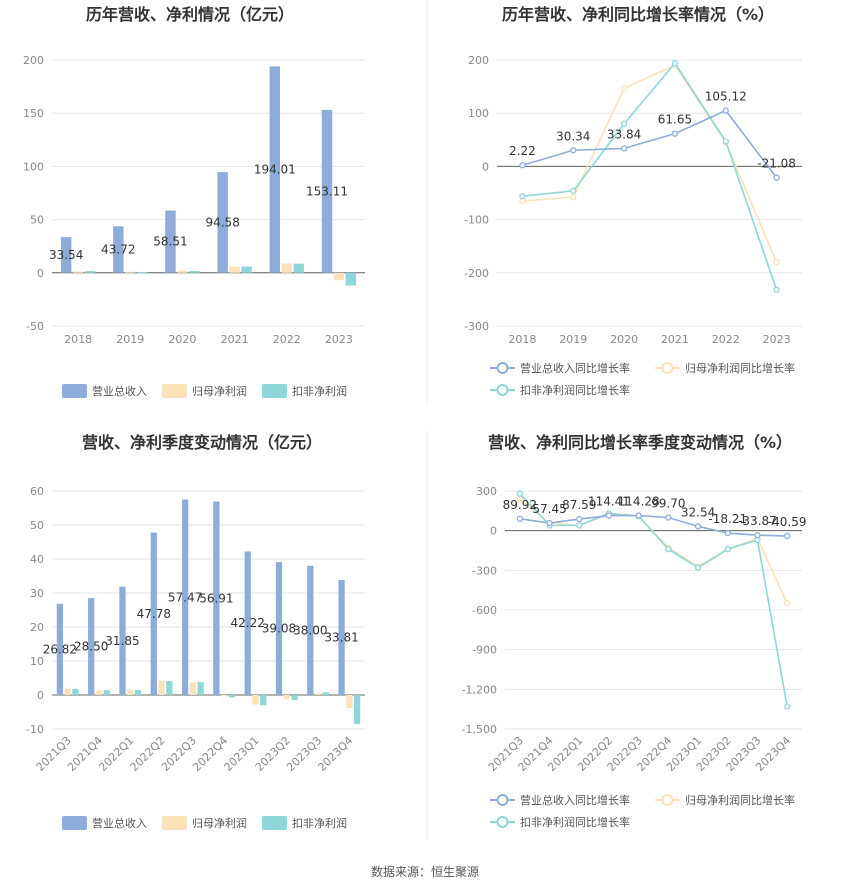 The image size is (850, 891). What do you see at coordinates (484, 650) in the screenshot?
I see `y-tick-label: -900` at bounding box center [484, 650].